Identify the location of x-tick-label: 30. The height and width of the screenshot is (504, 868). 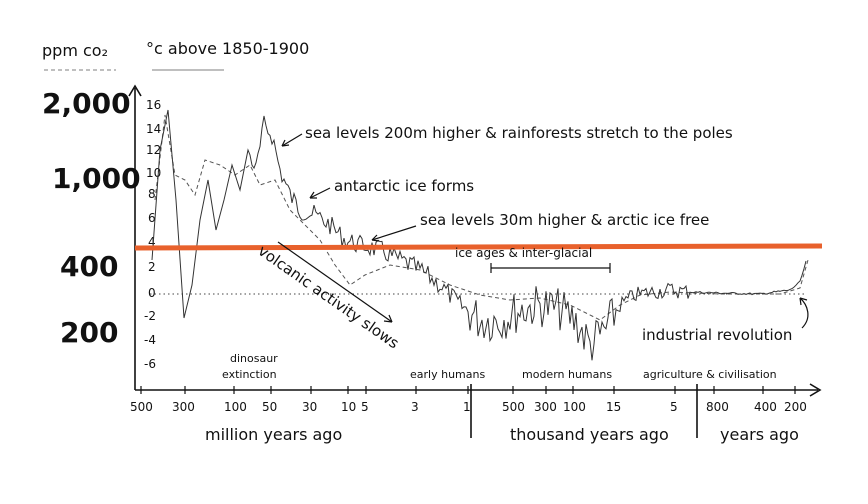
(309, 407).